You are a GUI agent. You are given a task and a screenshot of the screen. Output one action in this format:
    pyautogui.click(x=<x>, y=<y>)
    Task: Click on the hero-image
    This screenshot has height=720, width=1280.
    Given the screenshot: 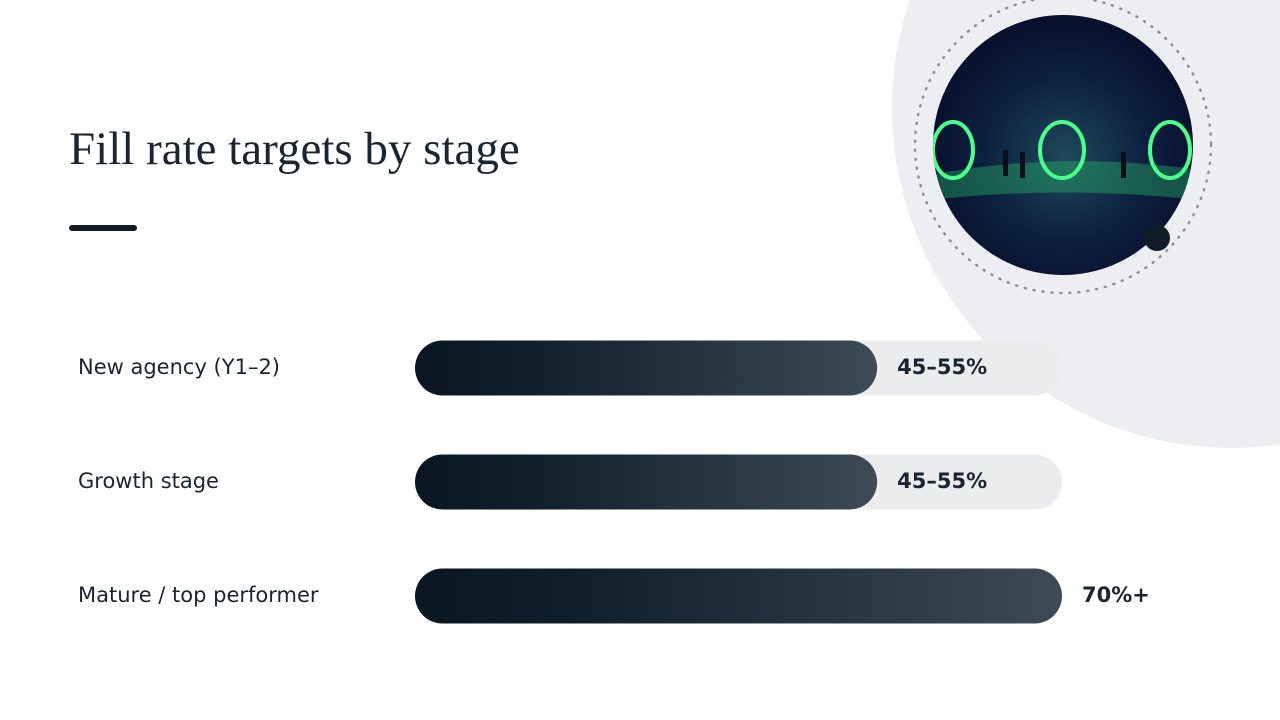 What is the action you would take?
    pyautogui.click(x=1063, y=145)
    